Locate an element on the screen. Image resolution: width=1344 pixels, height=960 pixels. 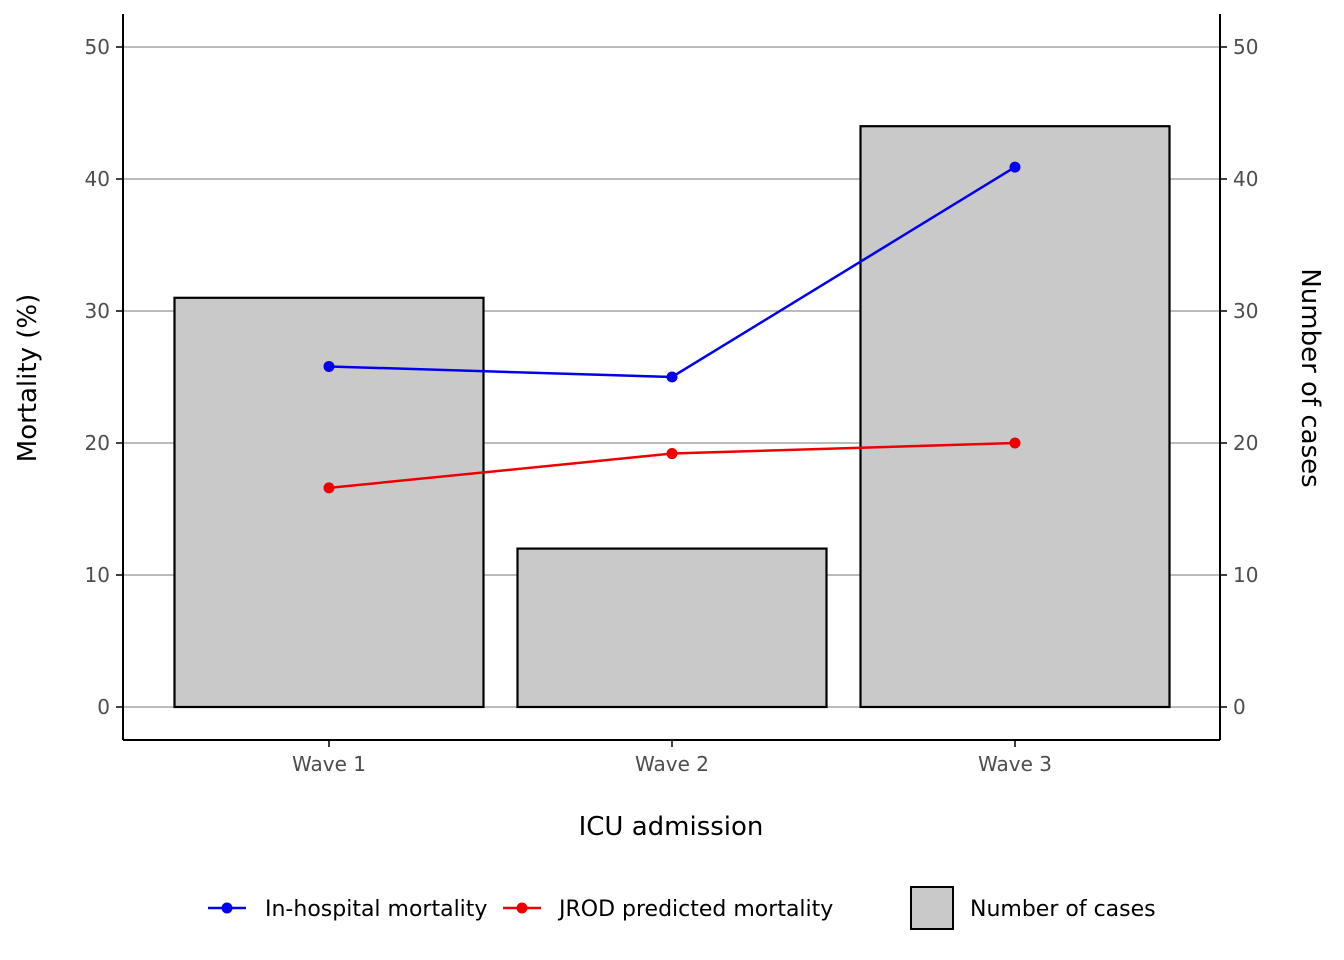
y-tick-label: 30 is located at coordinates (97, 311).